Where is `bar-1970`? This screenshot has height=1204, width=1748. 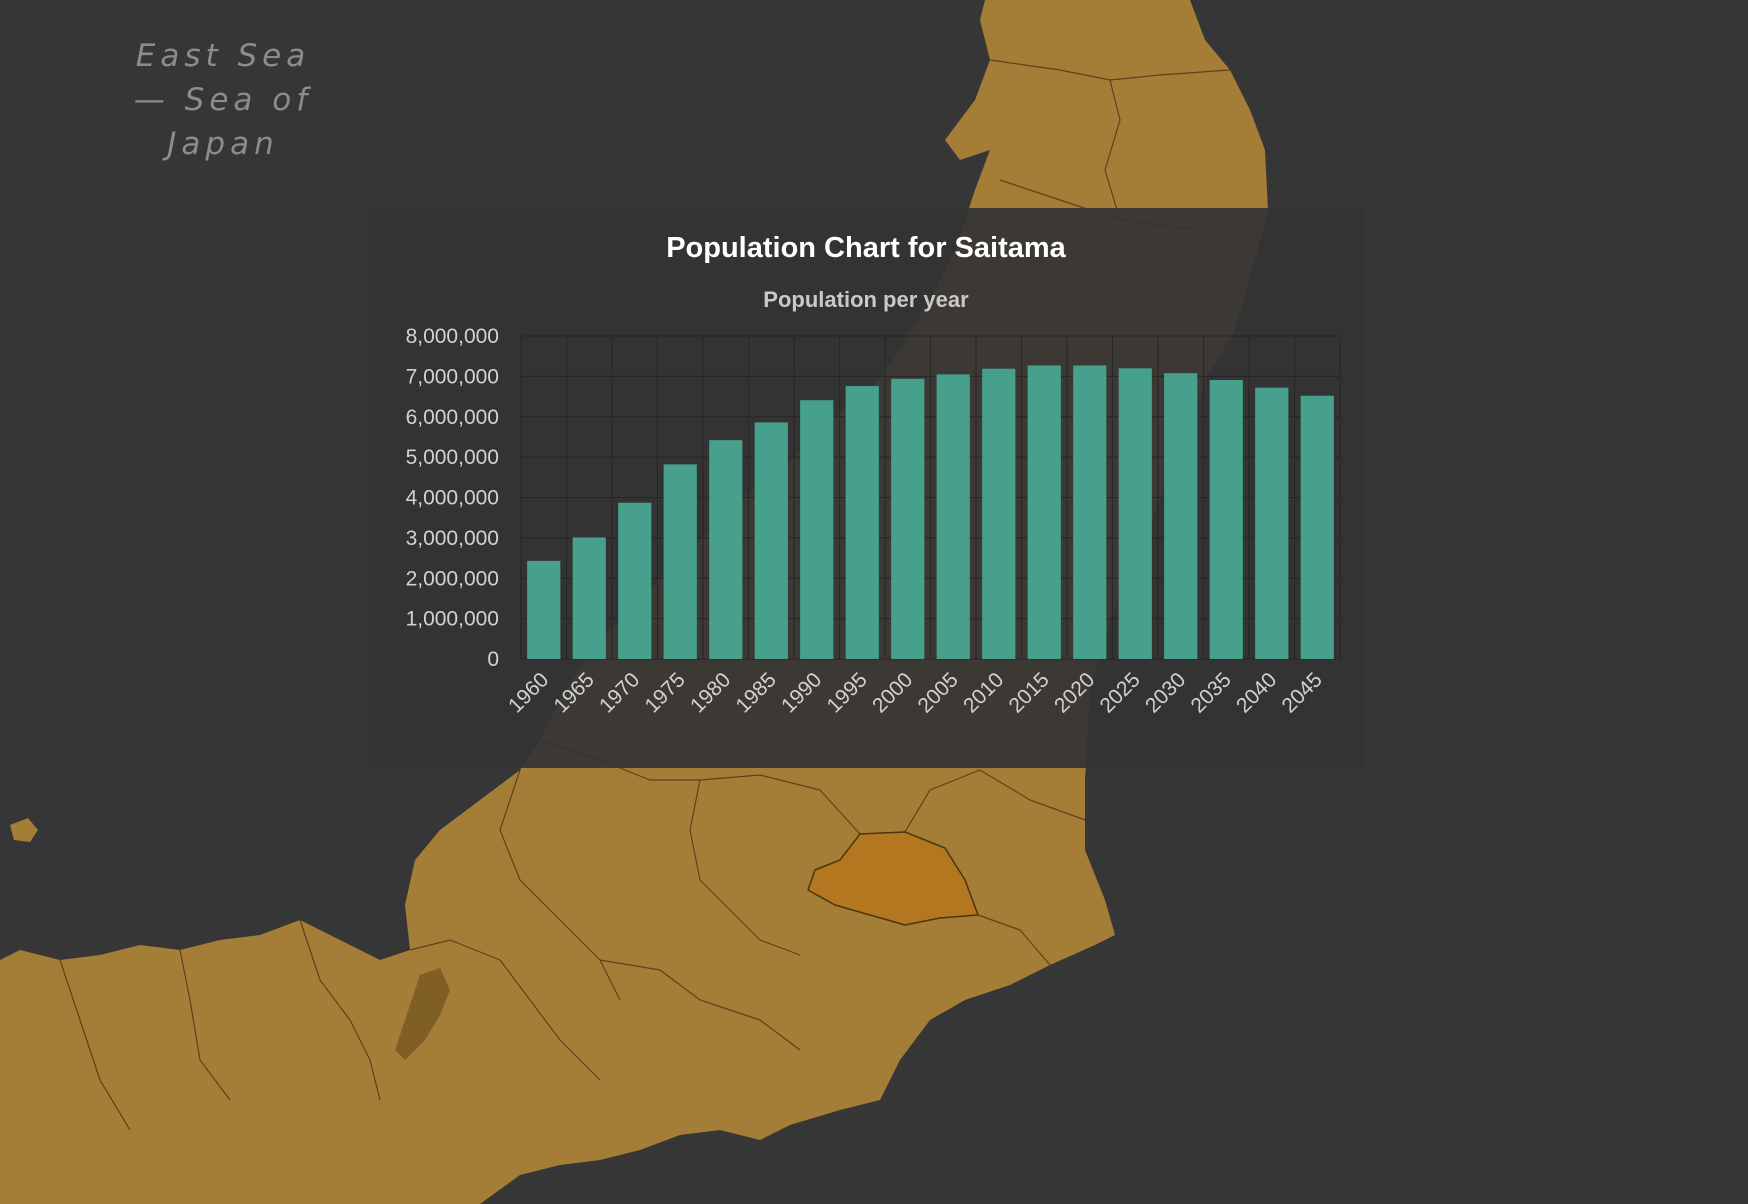 bar-1970 is located at coordinates (635, 580).